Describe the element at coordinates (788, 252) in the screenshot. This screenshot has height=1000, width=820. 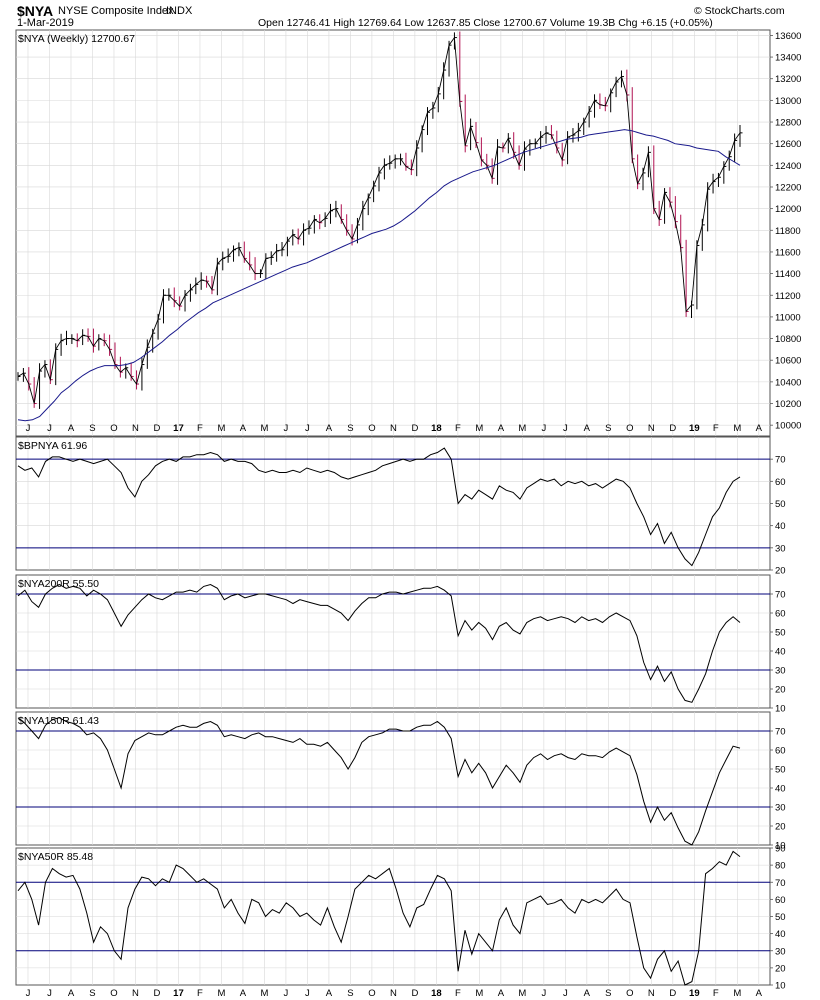
I see `y-tick-label: 11600` at that location.